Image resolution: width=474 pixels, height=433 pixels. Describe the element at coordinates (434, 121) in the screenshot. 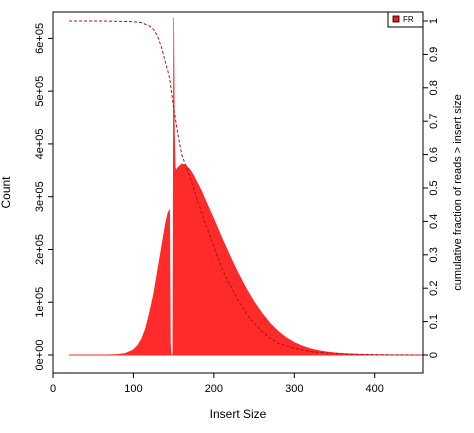

I see `y2-tick-label: 0.7` at that location.